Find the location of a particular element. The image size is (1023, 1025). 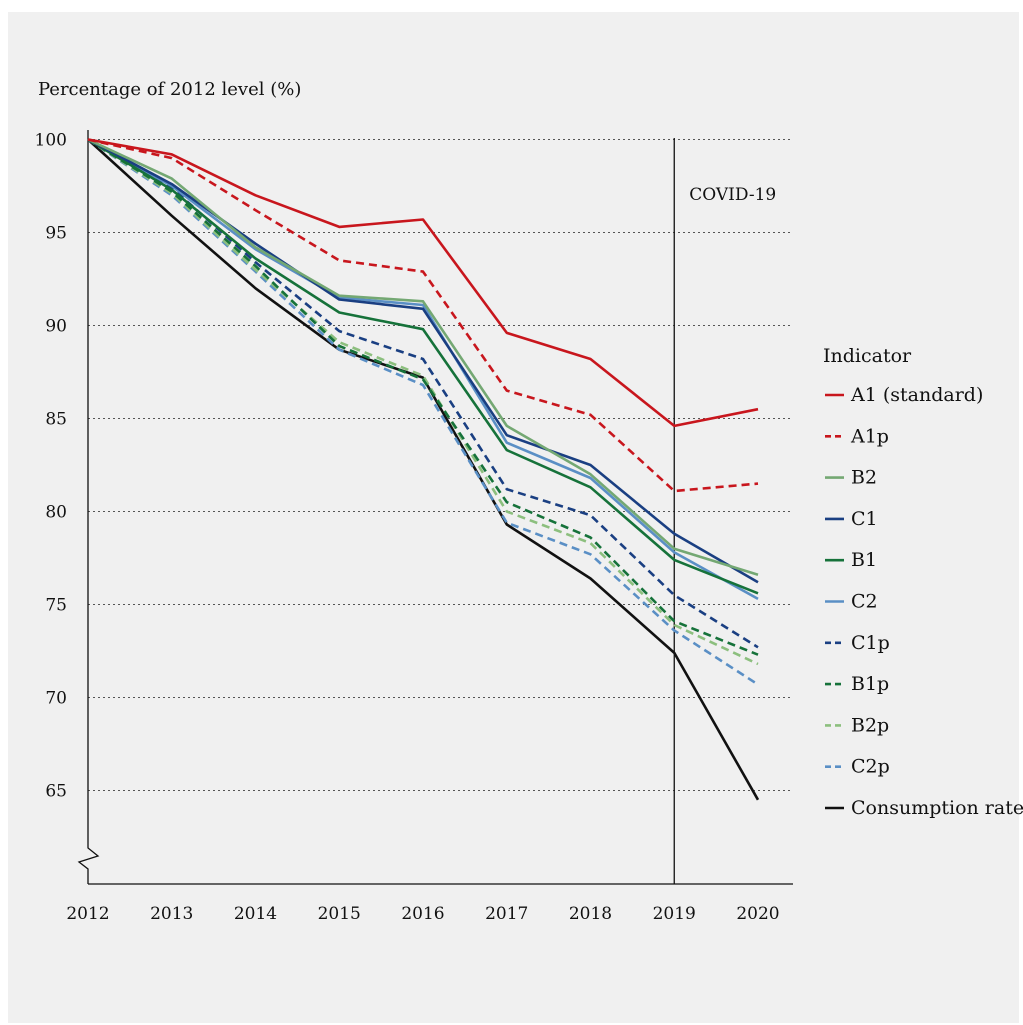

legend-item-label: C2p is located at coordinates (870, 767).